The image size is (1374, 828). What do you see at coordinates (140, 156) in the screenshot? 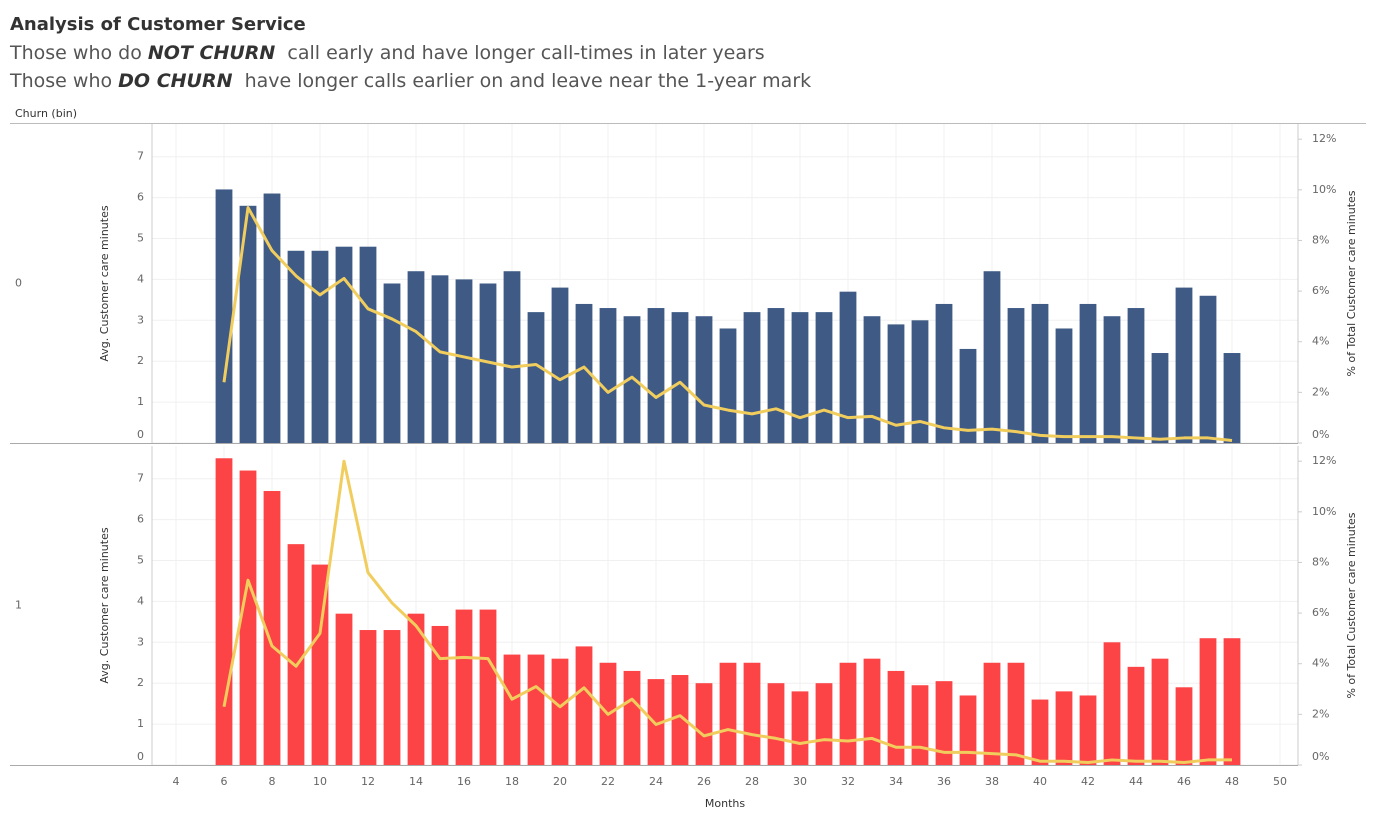
I see `y-tick-label: 7` at bounding box center [140, 156].